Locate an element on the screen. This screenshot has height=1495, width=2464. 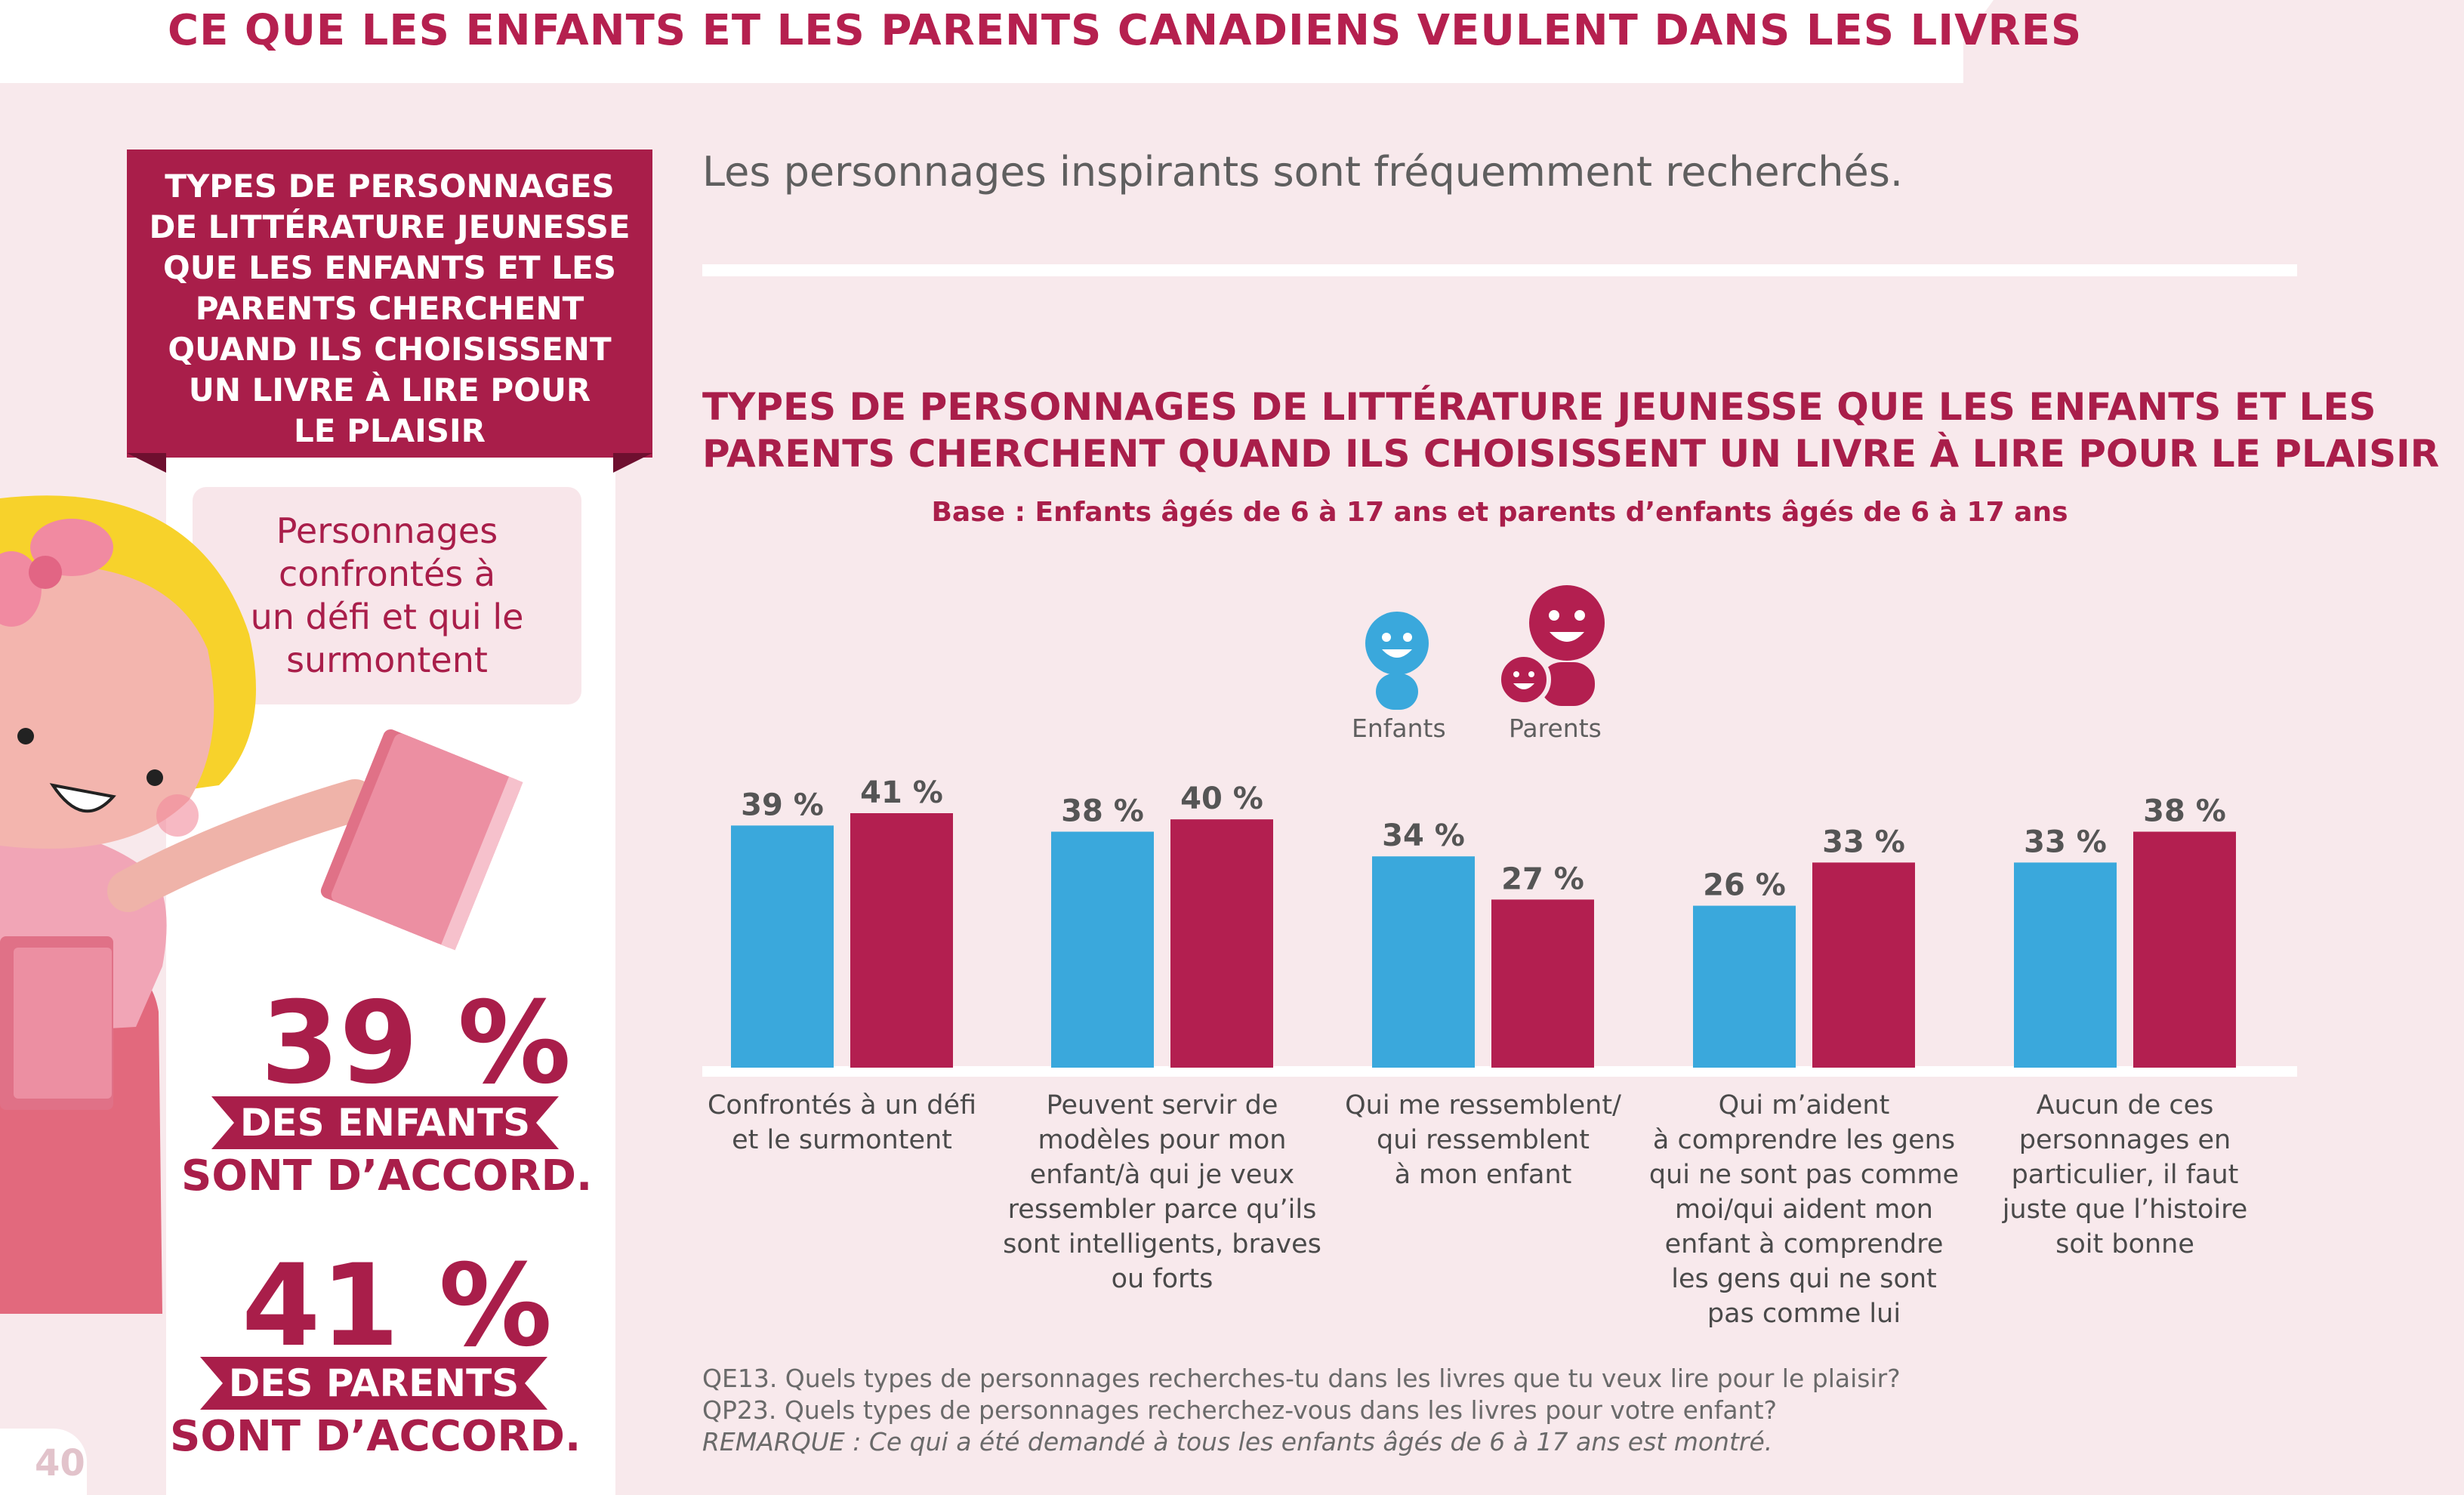
book-stack-icon is located at coordinates (56, 1023).